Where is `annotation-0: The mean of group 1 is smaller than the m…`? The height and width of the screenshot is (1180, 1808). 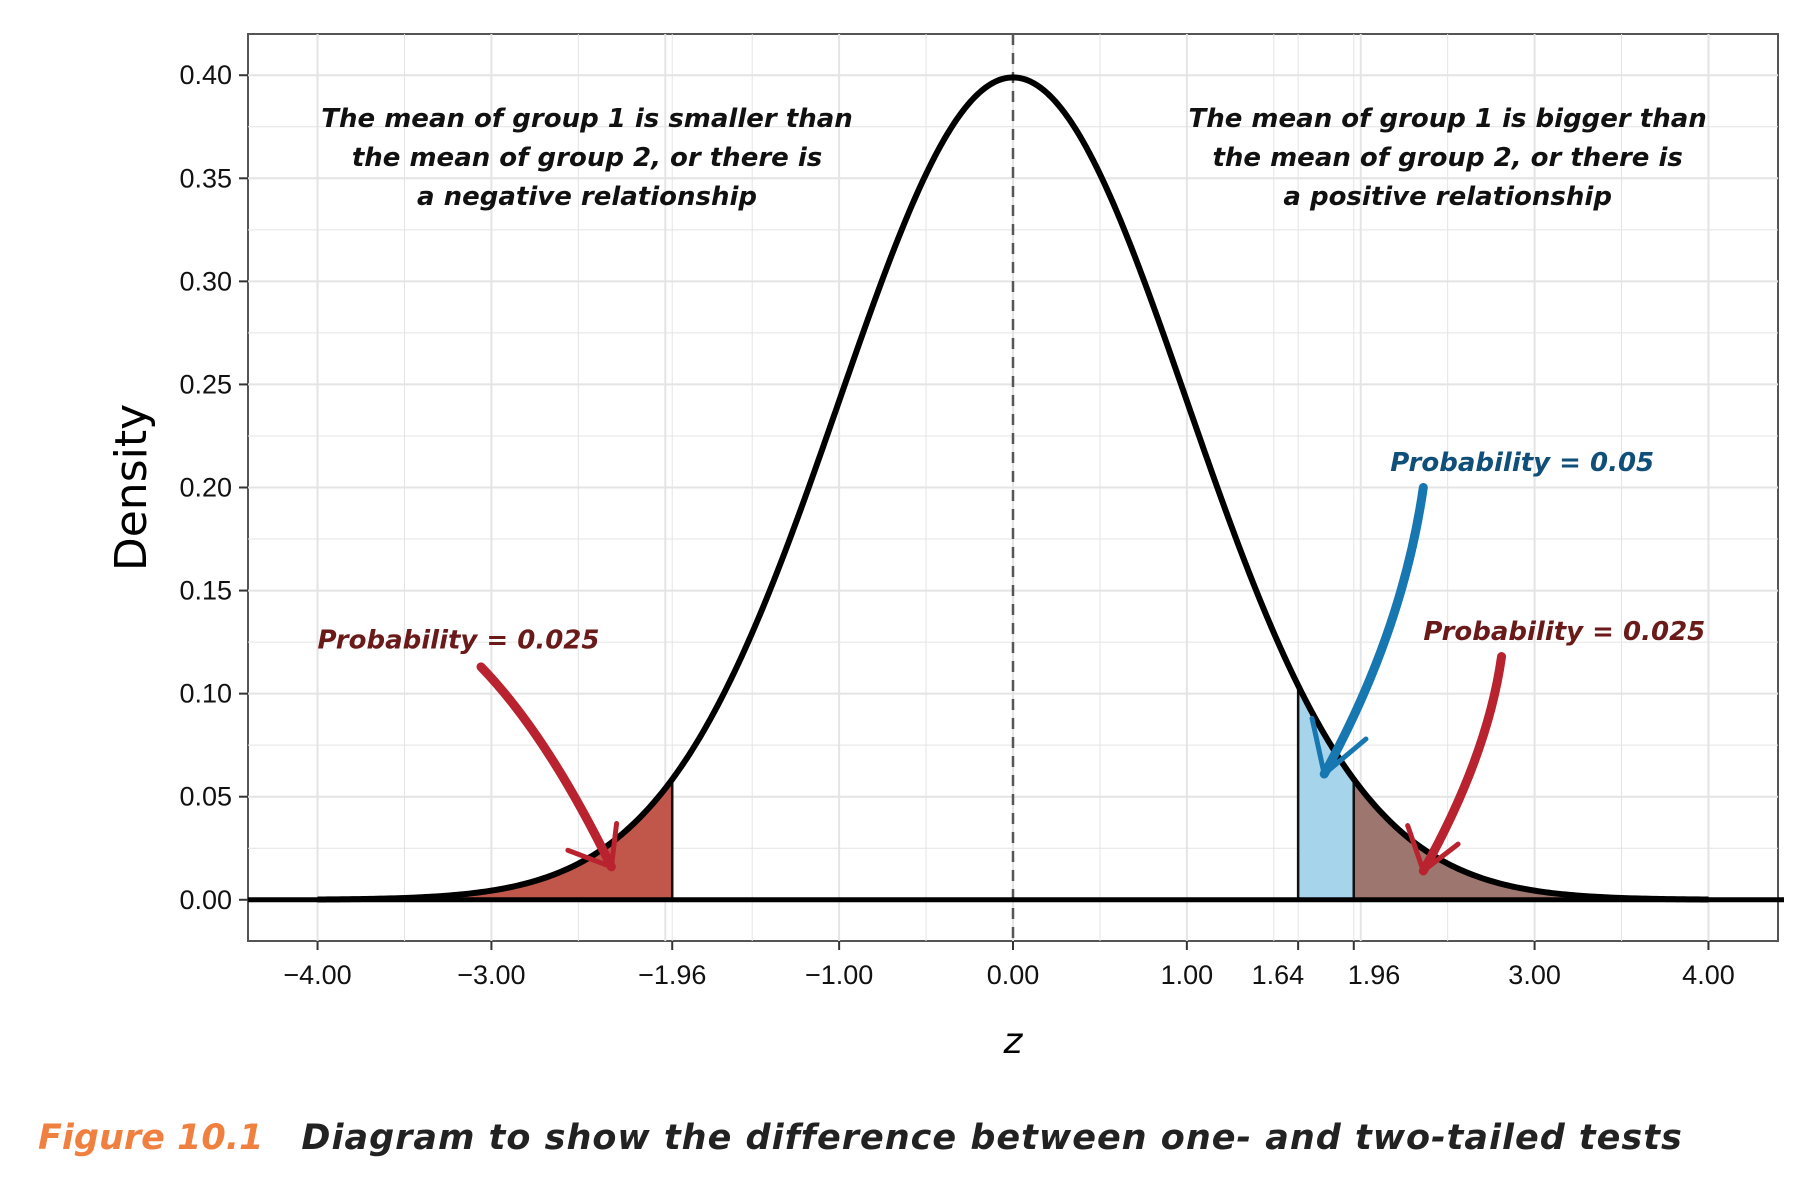
annotation-0: The mean of group 1 is smaller than the m… is located at coordinates (586, 158).